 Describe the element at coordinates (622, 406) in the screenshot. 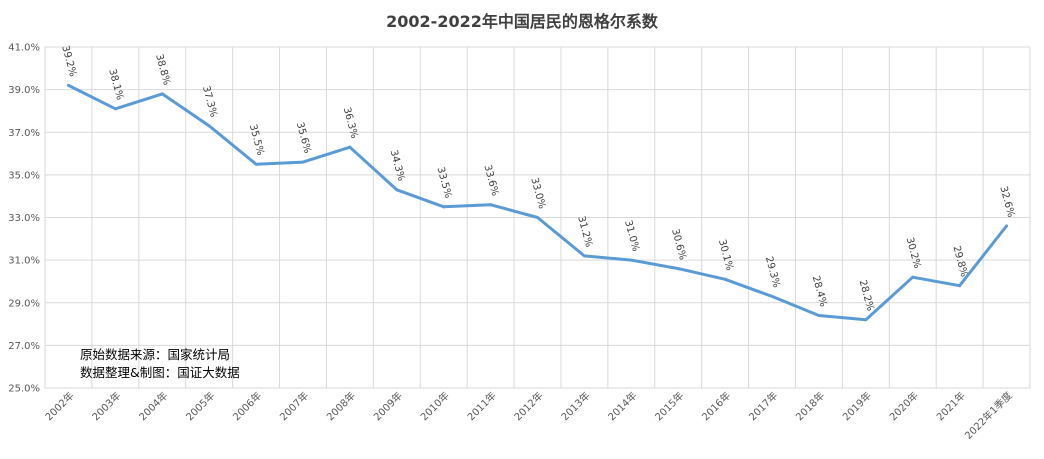

I see `x-tick-label: 2014年` at that location.